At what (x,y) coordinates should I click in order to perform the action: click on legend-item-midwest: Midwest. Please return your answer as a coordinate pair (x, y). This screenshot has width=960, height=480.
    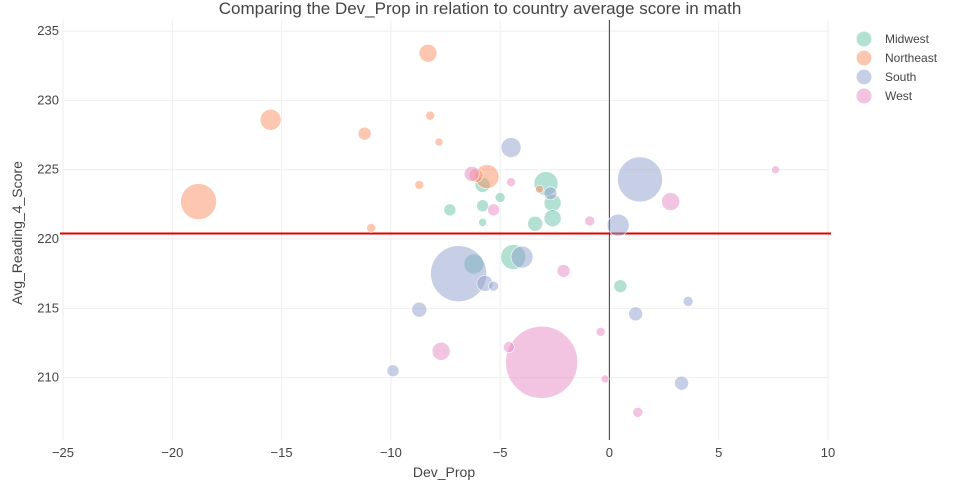
    Looking at the image, I should click on (893, 39).